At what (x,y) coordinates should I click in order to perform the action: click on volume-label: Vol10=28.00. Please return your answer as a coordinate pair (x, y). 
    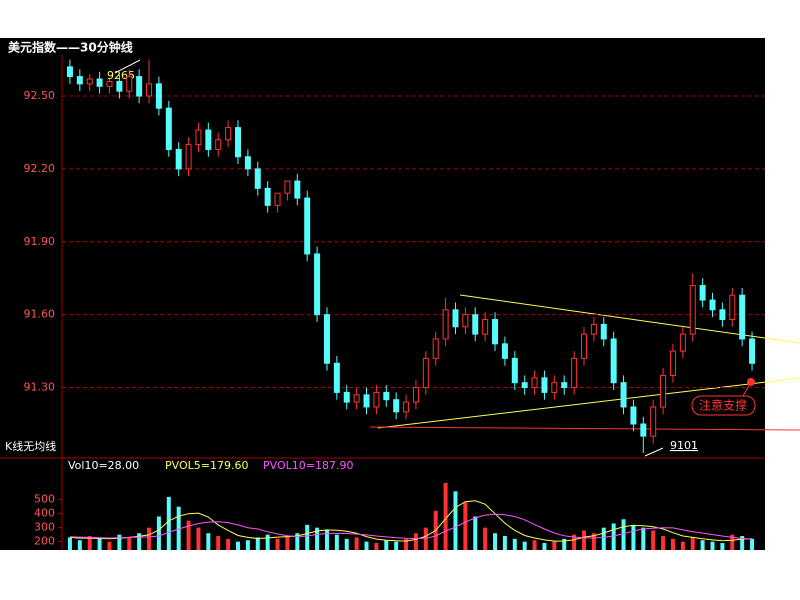
    Looking at the image, I should click on (103, 465).